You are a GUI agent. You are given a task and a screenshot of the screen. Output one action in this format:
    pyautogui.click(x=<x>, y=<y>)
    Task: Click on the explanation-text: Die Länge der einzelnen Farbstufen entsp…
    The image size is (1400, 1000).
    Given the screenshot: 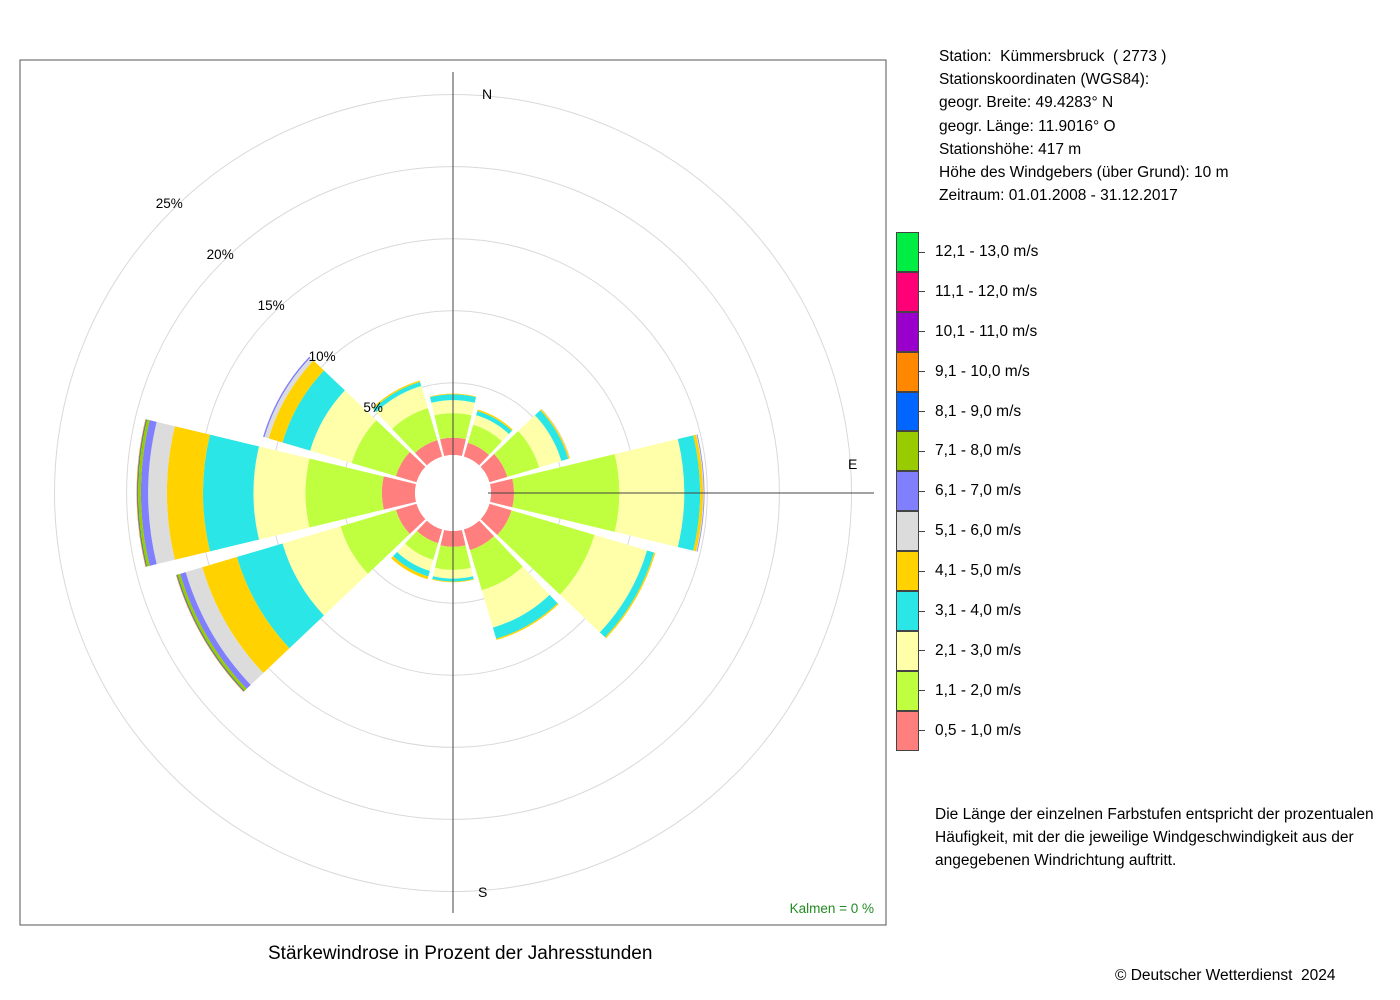 What is the action you would take?
    pyautogui.click(x=1165, y=837)
    